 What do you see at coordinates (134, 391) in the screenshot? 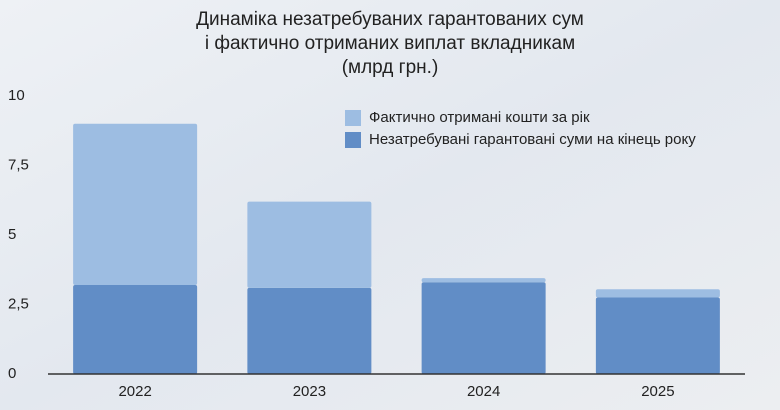
I see `x-tick-label: 2022` at bounding box center [134, 391].